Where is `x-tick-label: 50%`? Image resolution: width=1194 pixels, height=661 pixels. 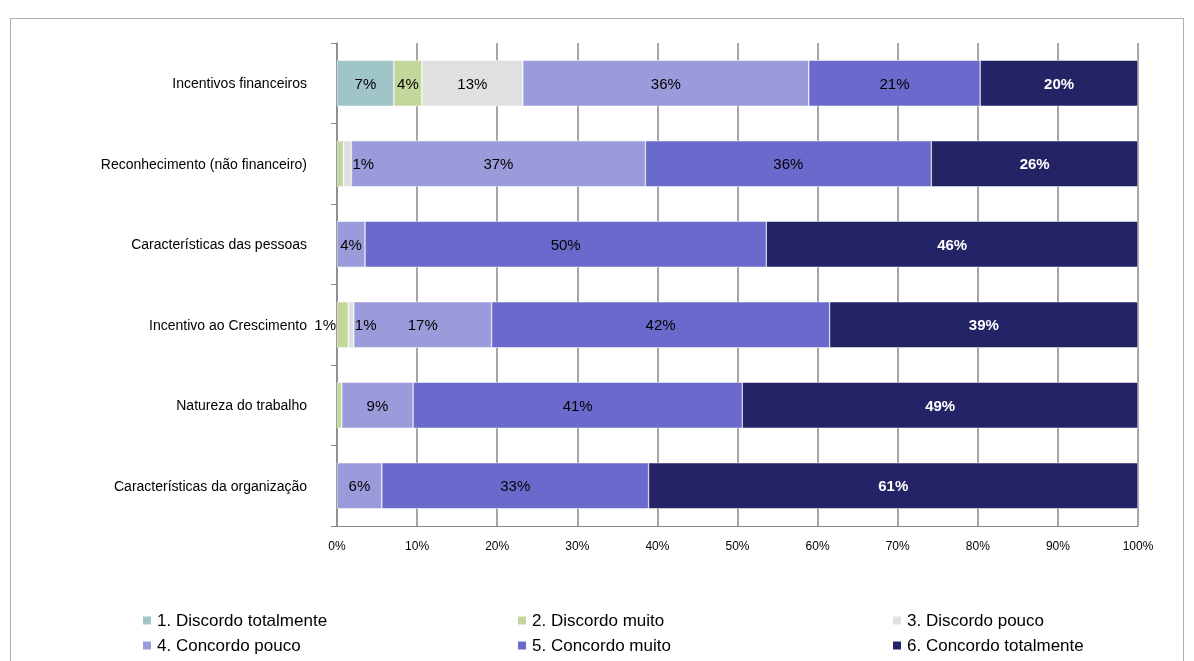 x-tick-label: 50% is located at coordinates (737, 546).